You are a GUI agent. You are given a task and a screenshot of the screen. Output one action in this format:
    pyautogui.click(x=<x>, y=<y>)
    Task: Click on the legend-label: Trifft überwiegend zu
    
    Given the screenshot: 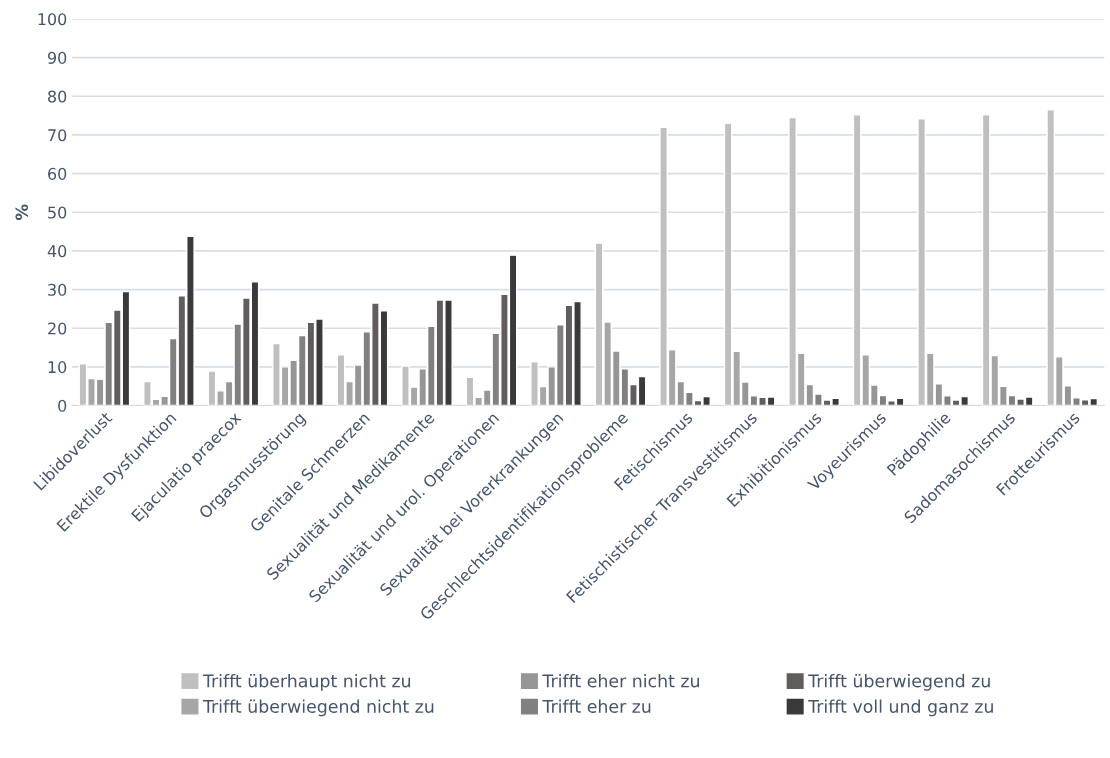 What is the action you would take?
    pyautogui.click(x=899, y=682)
    